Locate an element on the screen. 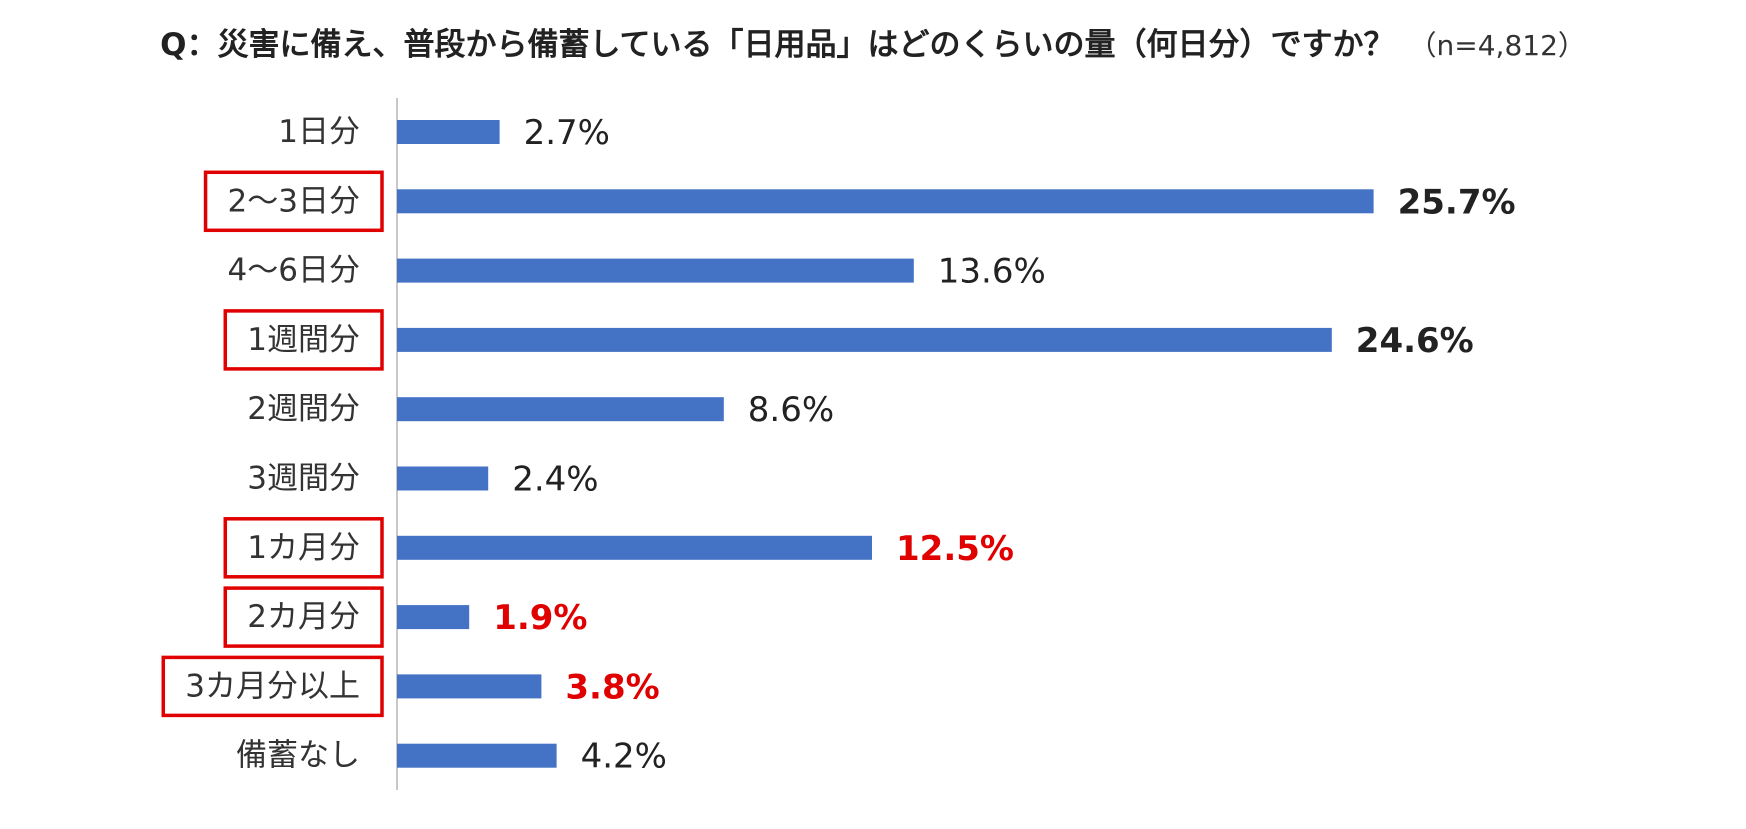 The width and height of the screenshot is (1746, 829). value-label: 24.6% is located at coordinates (1415, 341).